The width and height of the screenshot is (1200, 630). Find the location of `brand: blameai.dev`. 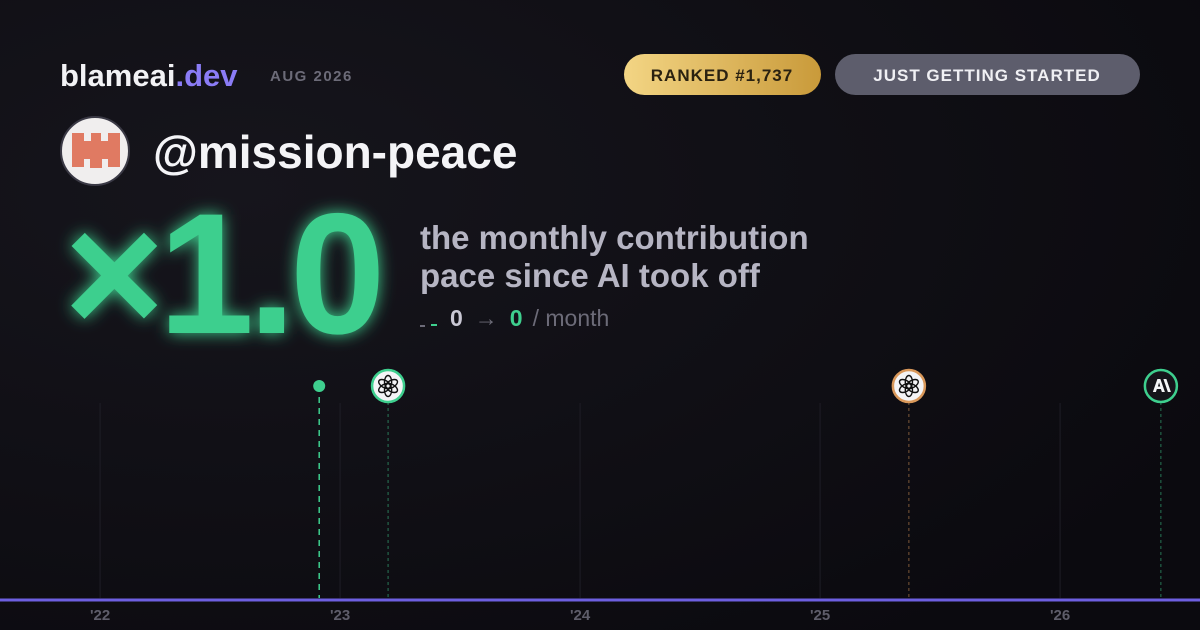

brand: blameai.dev is located at coordinates (149, 75).